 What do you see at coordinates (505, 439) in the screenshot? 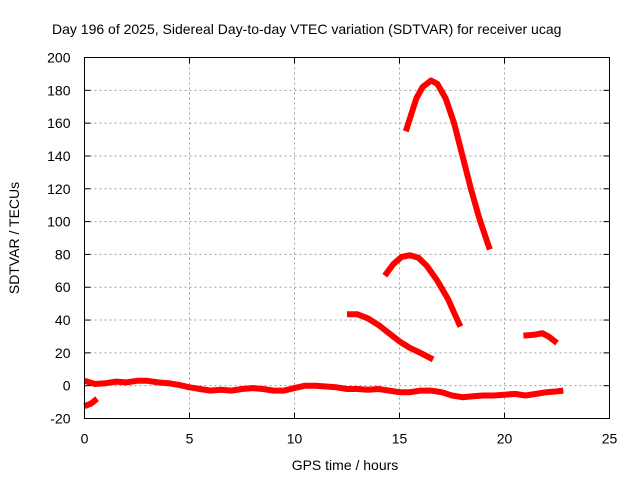
I see `x-tick-label: 20` at bounding box center [505, 439].